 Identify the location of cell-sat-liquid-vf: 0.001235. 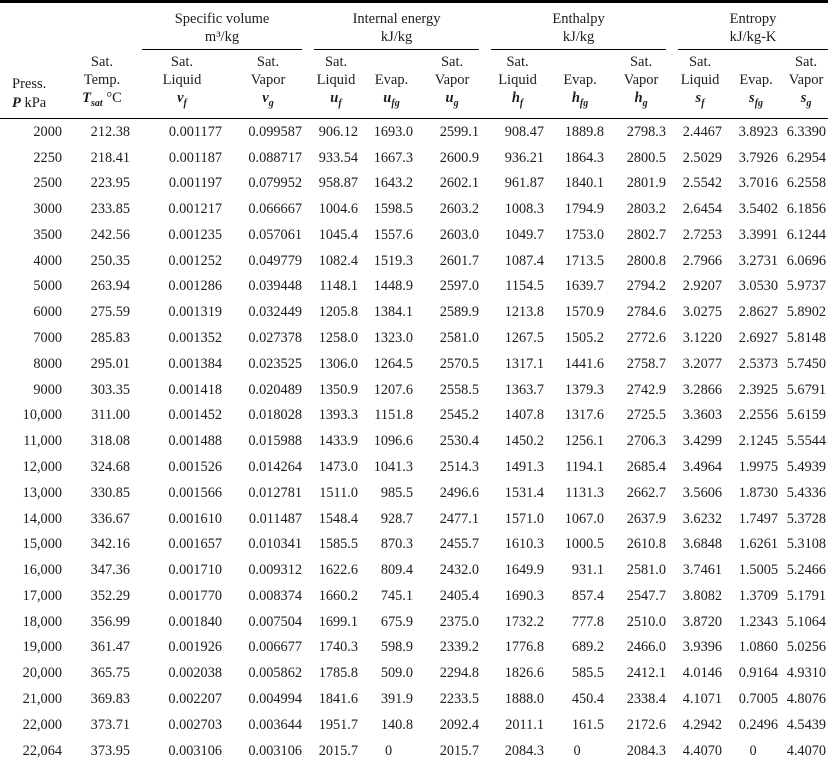
(195, 234).